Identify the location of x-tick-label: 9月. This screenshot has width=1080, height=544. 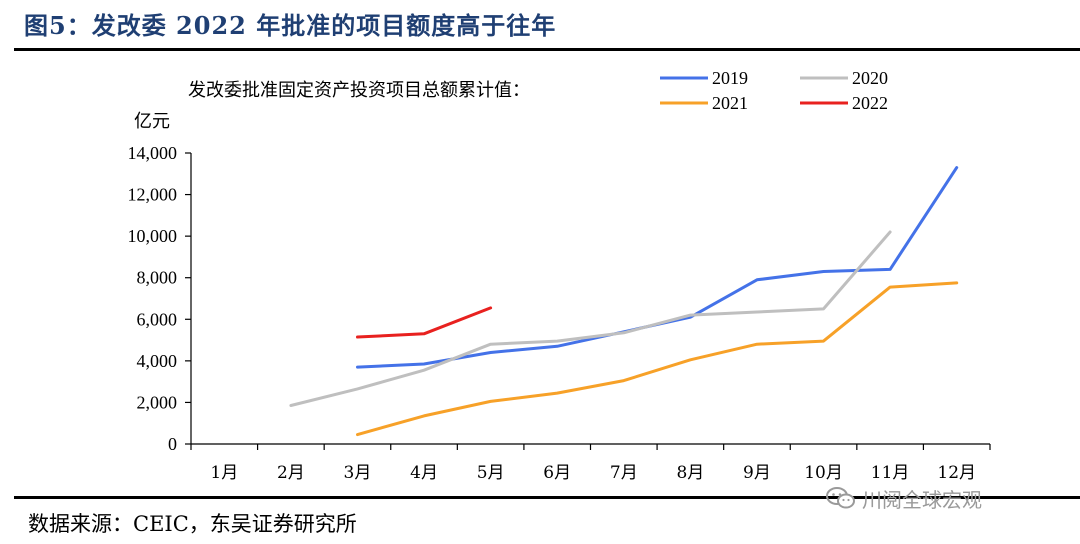
(757, 473).